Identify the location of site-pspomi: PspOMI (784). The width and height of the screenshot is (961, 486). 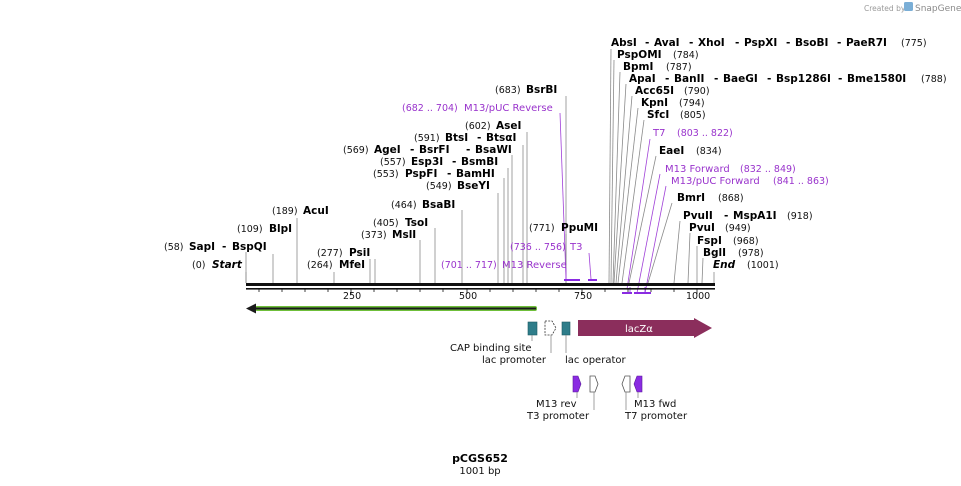
(658, 55).